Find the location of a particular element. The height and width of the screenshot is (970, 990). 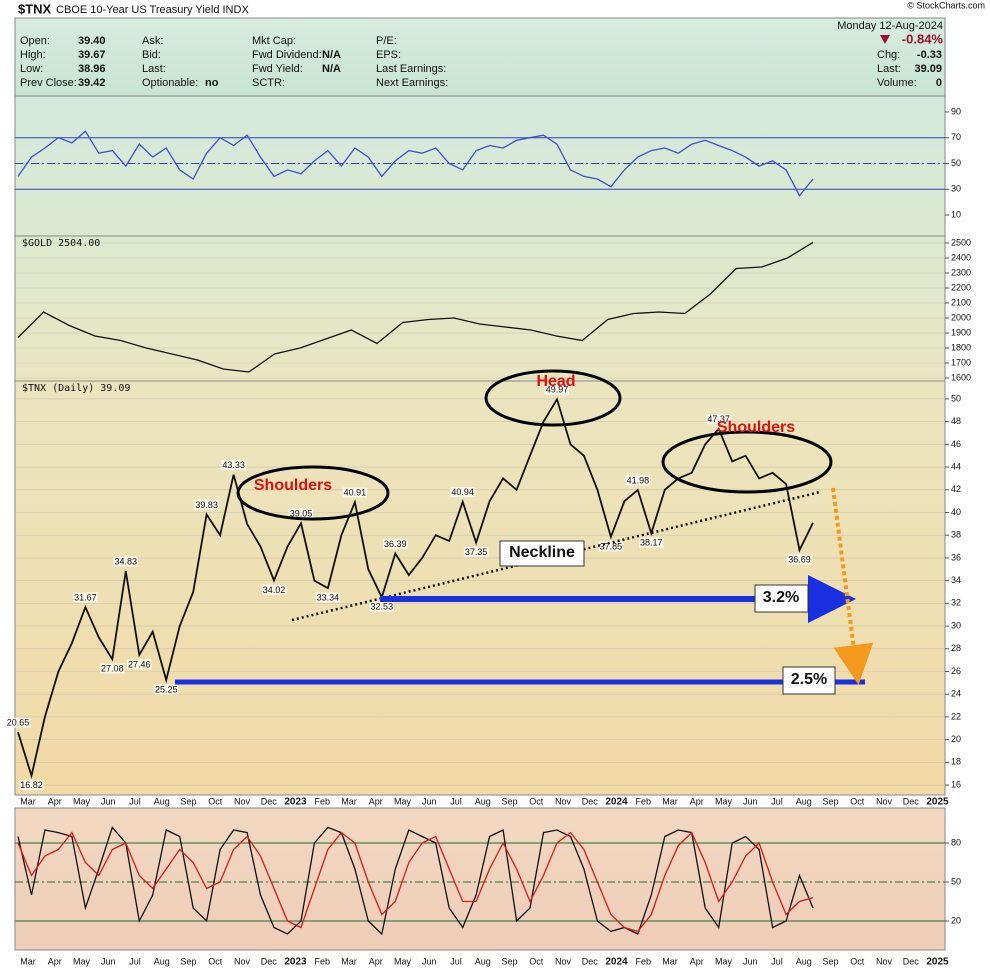

data-label: 39.83 is located at coordinates (206, 505).